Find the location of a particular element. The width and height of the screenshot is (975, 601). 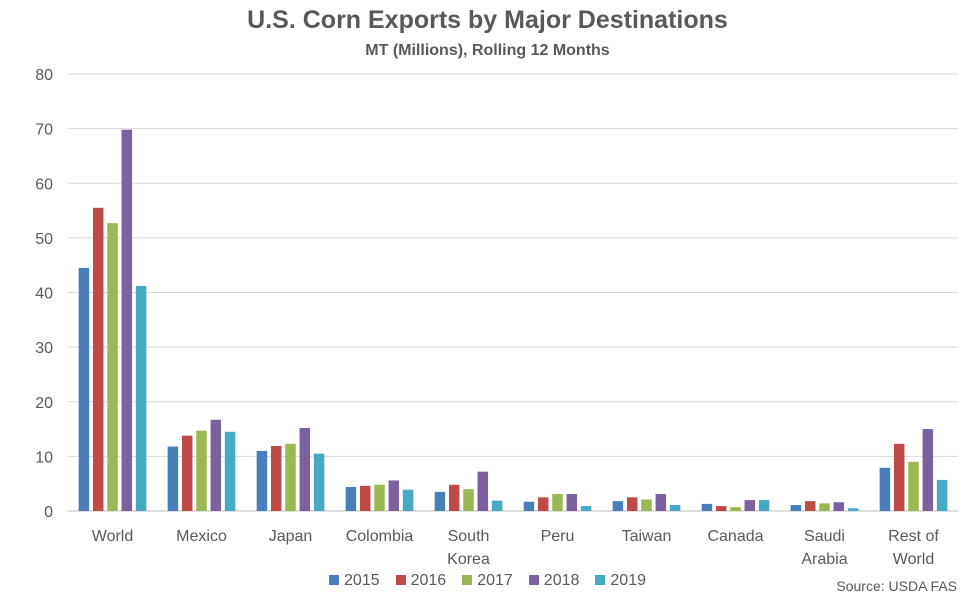

y-tick-label: 50 is located at coordinates (44, 239).